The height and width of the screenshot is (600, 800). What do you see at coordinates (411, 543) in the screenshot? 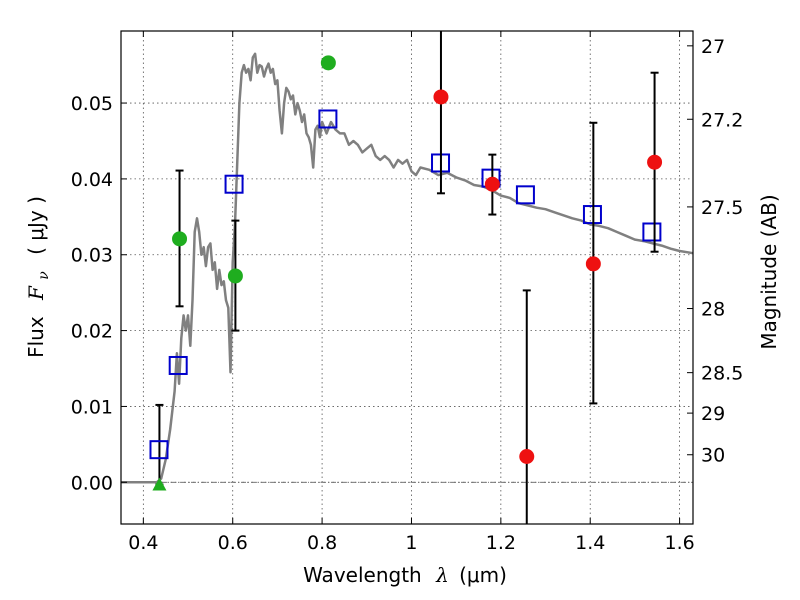
I see `x-tick-label: 1` at bounding box center [411, 543].